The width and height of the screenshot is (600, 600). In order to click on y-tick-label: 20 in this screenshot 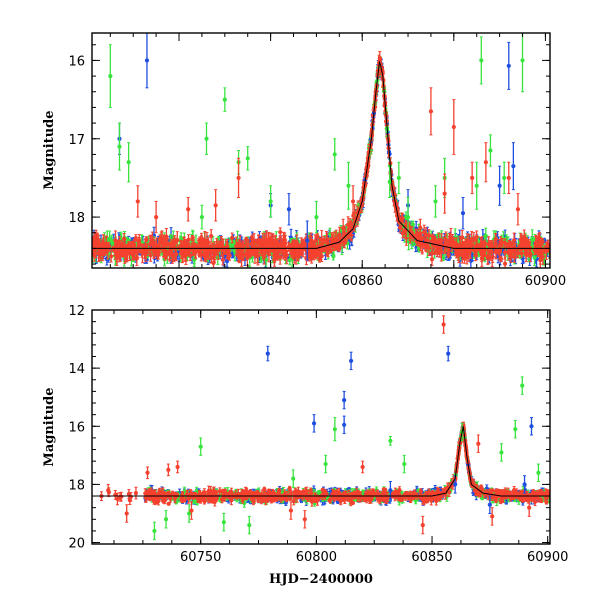, I will do `click(76, 544)`.